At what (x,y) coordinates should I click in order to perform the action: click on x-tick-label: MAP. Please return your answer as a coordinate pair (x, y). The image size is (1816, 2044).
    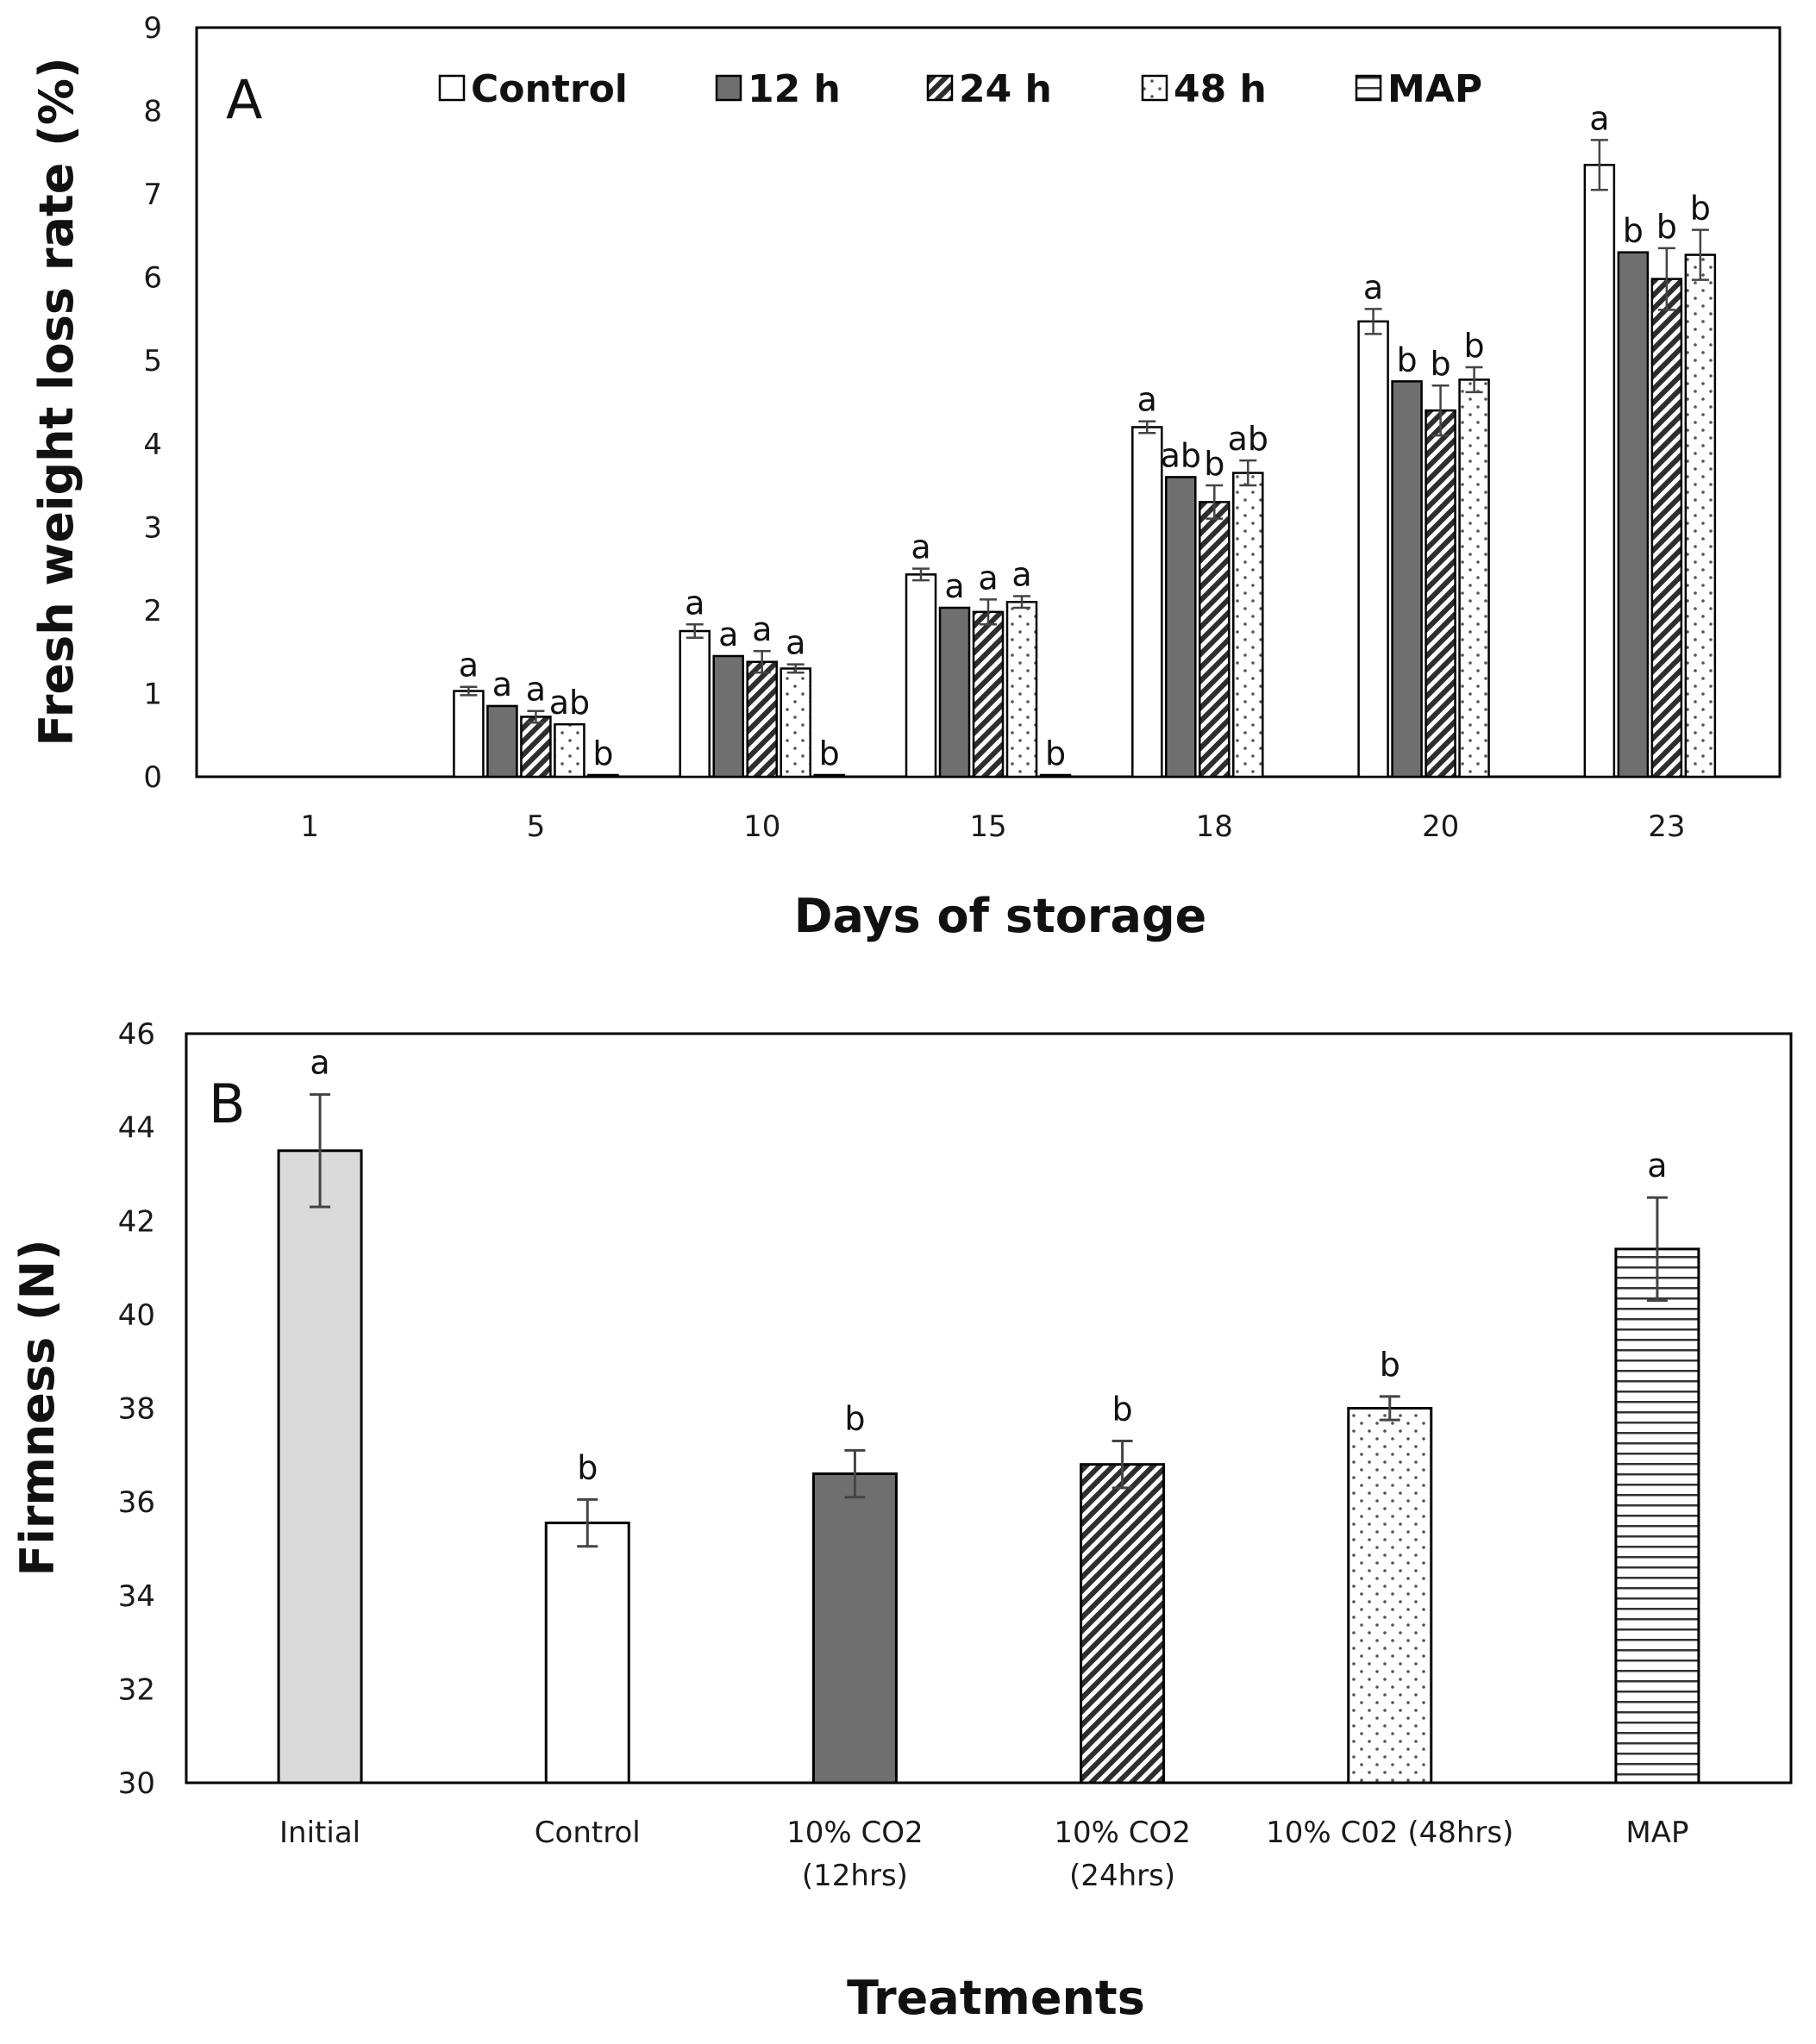
    Looking at the image, I should click on (1656, 1833).